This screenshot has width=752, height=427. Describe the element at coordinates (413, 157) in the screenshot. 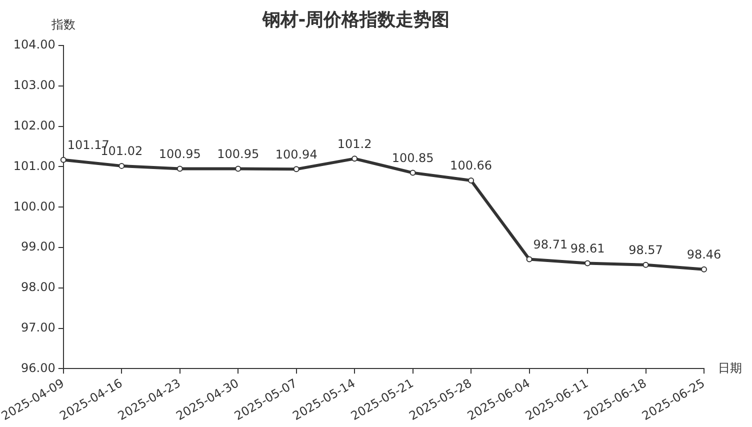

I see `data-label: 100.85` at that location.